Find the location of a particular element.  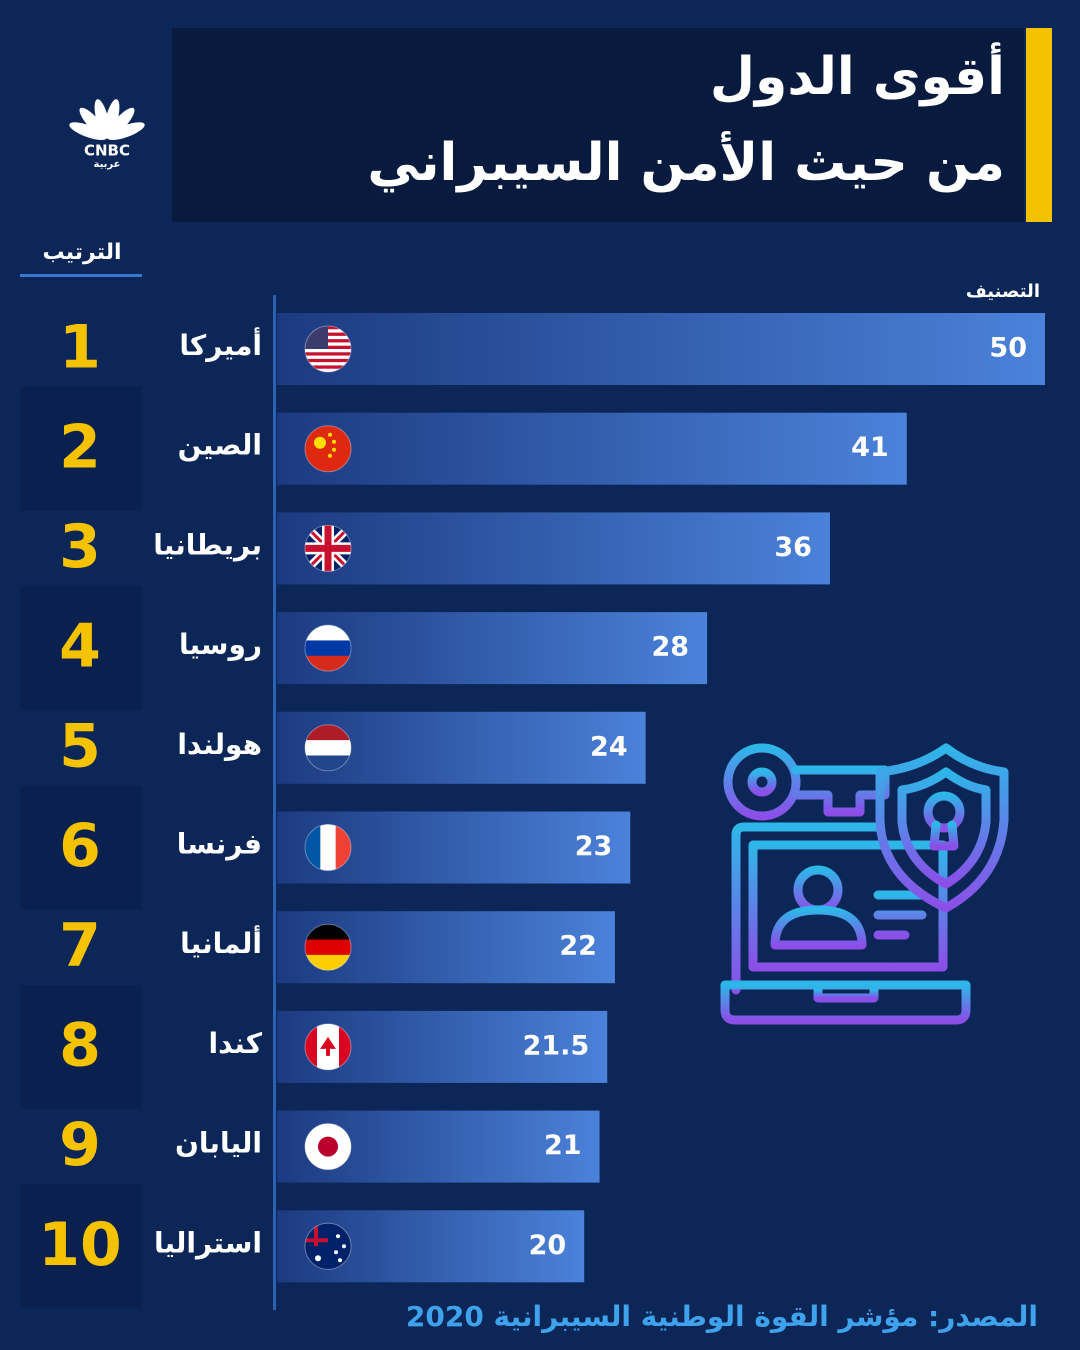

value-label: 50 is located at coordinates (1008, 348).